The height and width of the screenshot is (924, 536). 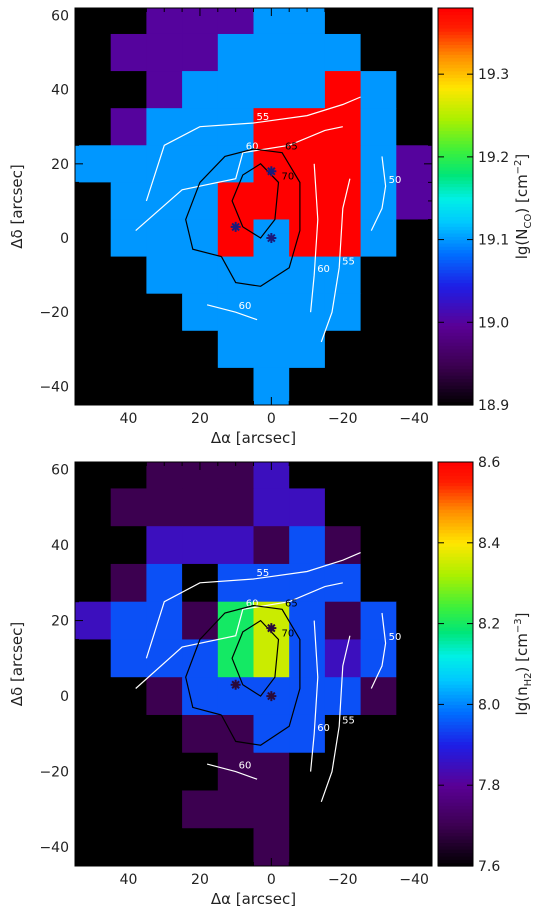 I want to click on colorbar-tick-label: 19.3, so click(x=493, y=75).